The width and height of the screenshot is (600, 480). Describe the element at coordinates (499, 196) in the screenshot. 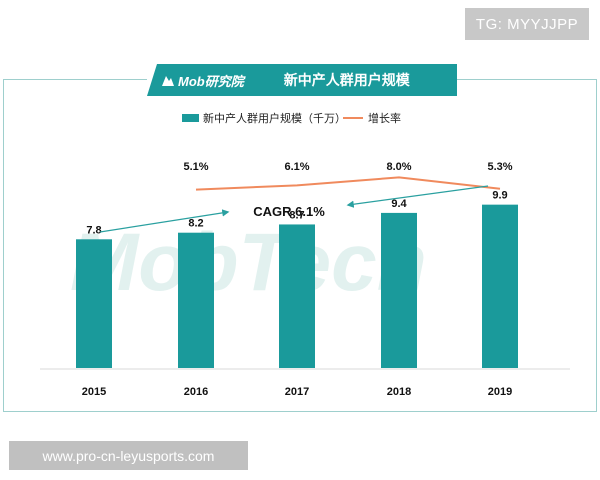

I see `bar-label-2019: 9.9` at that location.